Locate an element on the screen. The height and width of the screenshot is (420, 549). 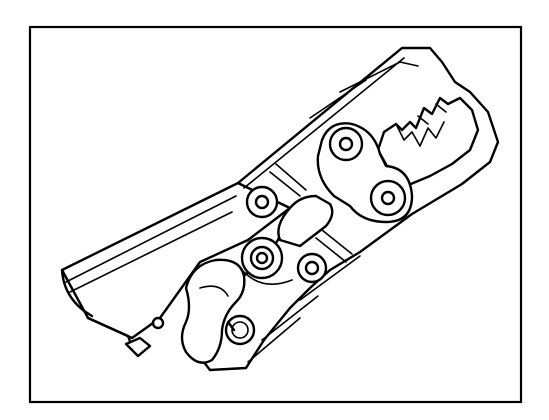
ratchet-pawl is located at coordinates (213, 311).